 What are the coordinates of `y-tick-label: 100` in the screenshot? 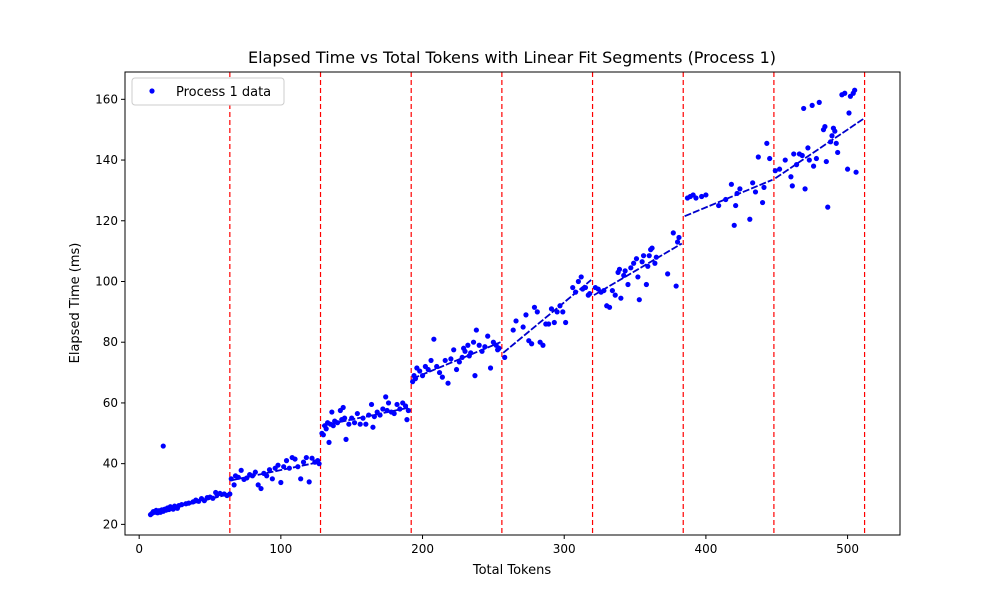 It's located at (106, 281).